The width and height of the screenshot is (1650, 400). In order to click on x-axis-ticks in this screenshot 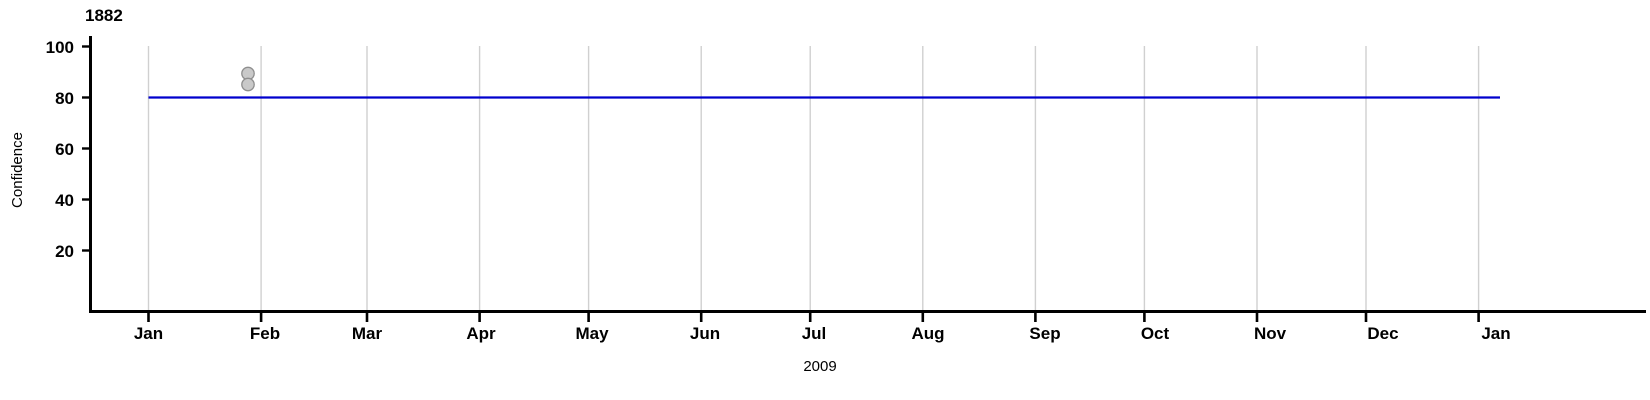, I will do `click(813, 317)`.